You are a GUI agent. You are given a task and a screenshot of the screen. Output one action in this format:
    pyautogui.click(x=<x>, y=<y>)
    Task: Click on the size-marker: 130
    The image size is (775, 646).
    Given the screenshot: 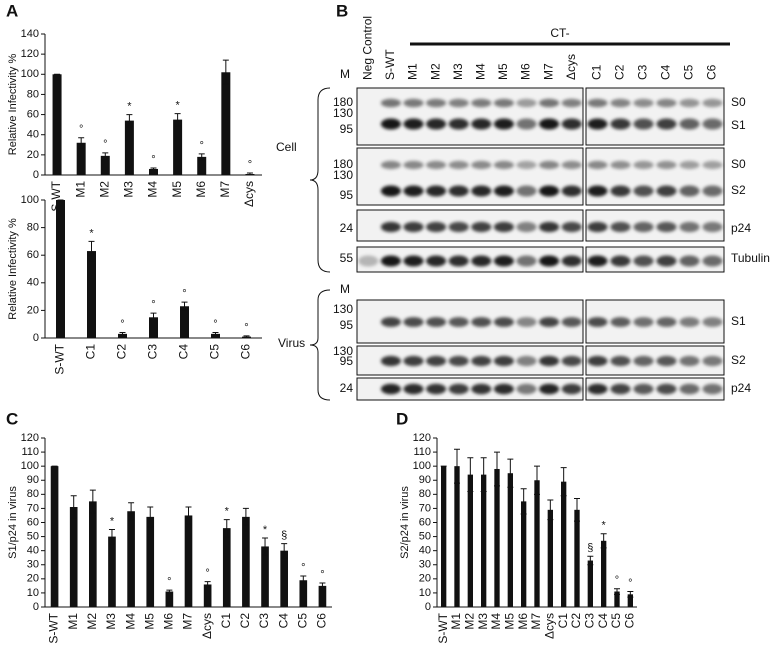 What is the action you would take?
    pyautogui.click(x=343, y=309)
    